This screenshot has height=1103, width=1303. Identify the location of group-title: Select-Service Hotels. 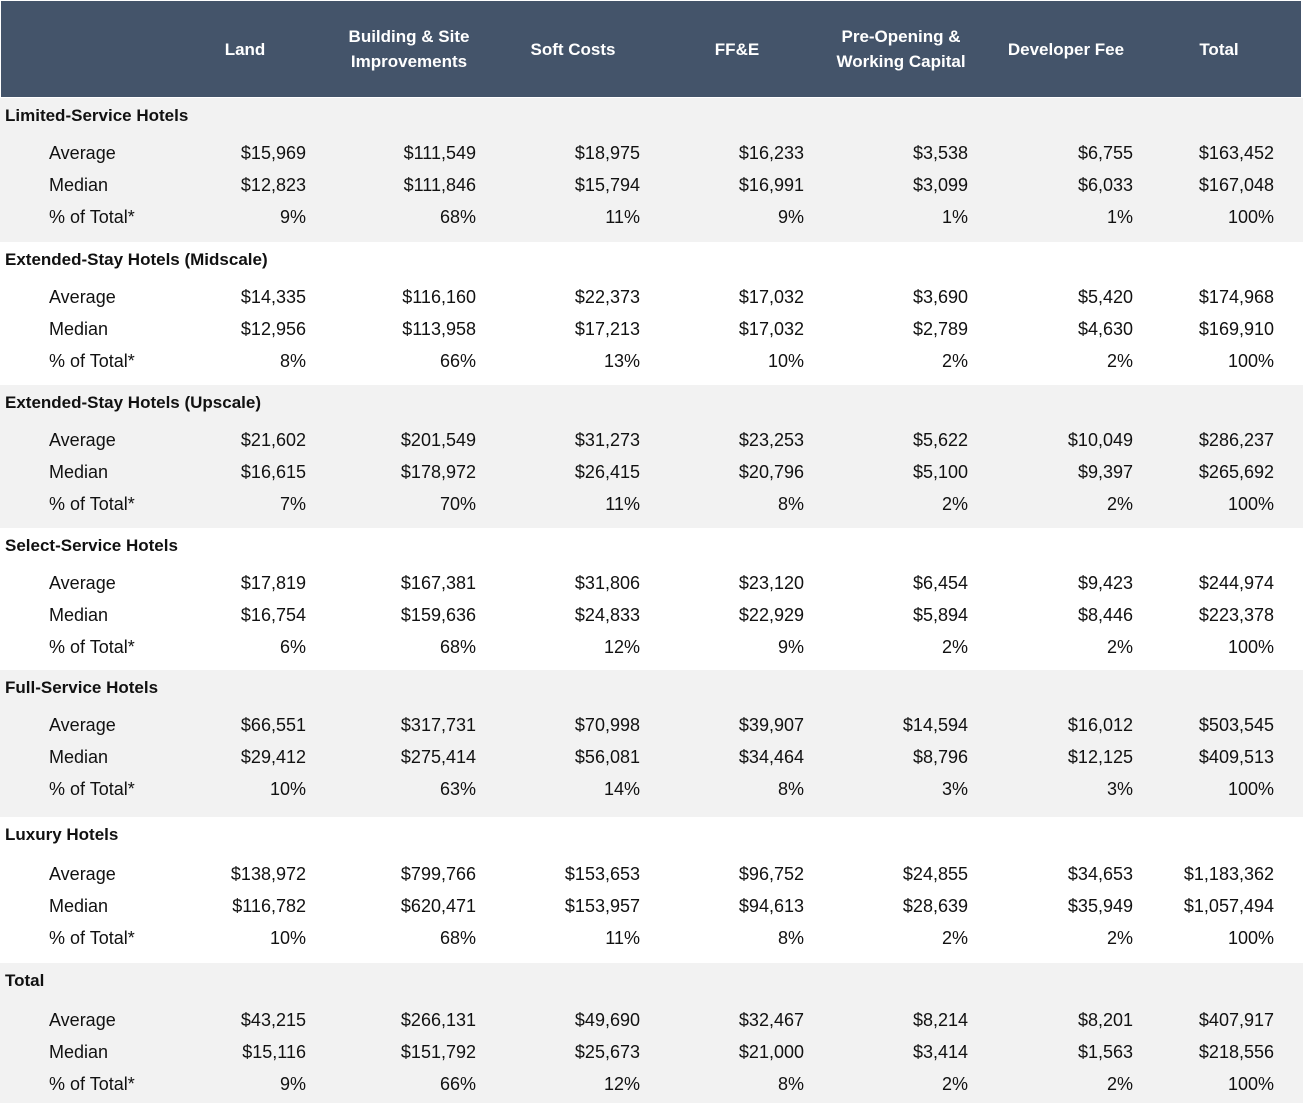
(91, 545).